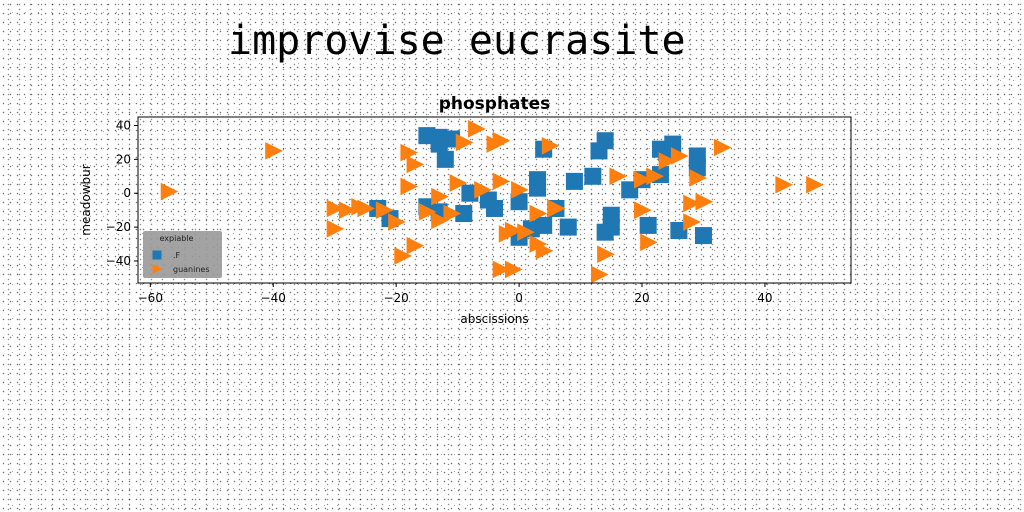 The height and width of the screenshot is (512, 1024). Describe the element at coordinates (273, 298) in the screenshot. I see `x-tick-label: −40` at that location.